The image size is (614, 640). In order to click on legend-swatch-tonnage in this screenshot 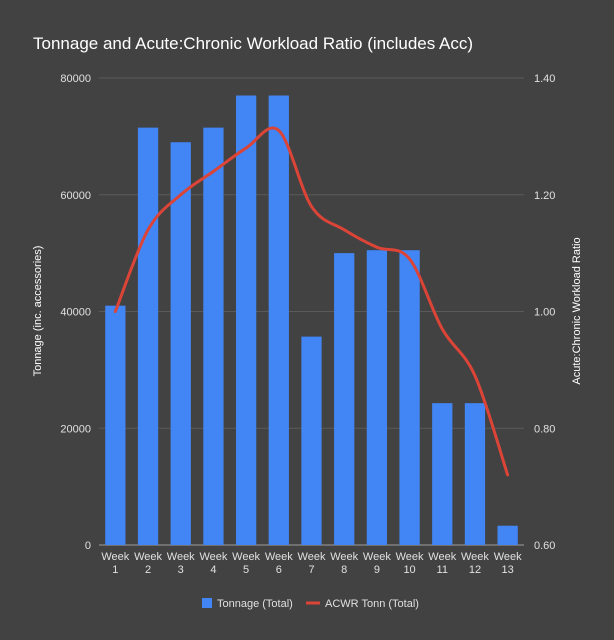, I will do `click(207, 603)`.